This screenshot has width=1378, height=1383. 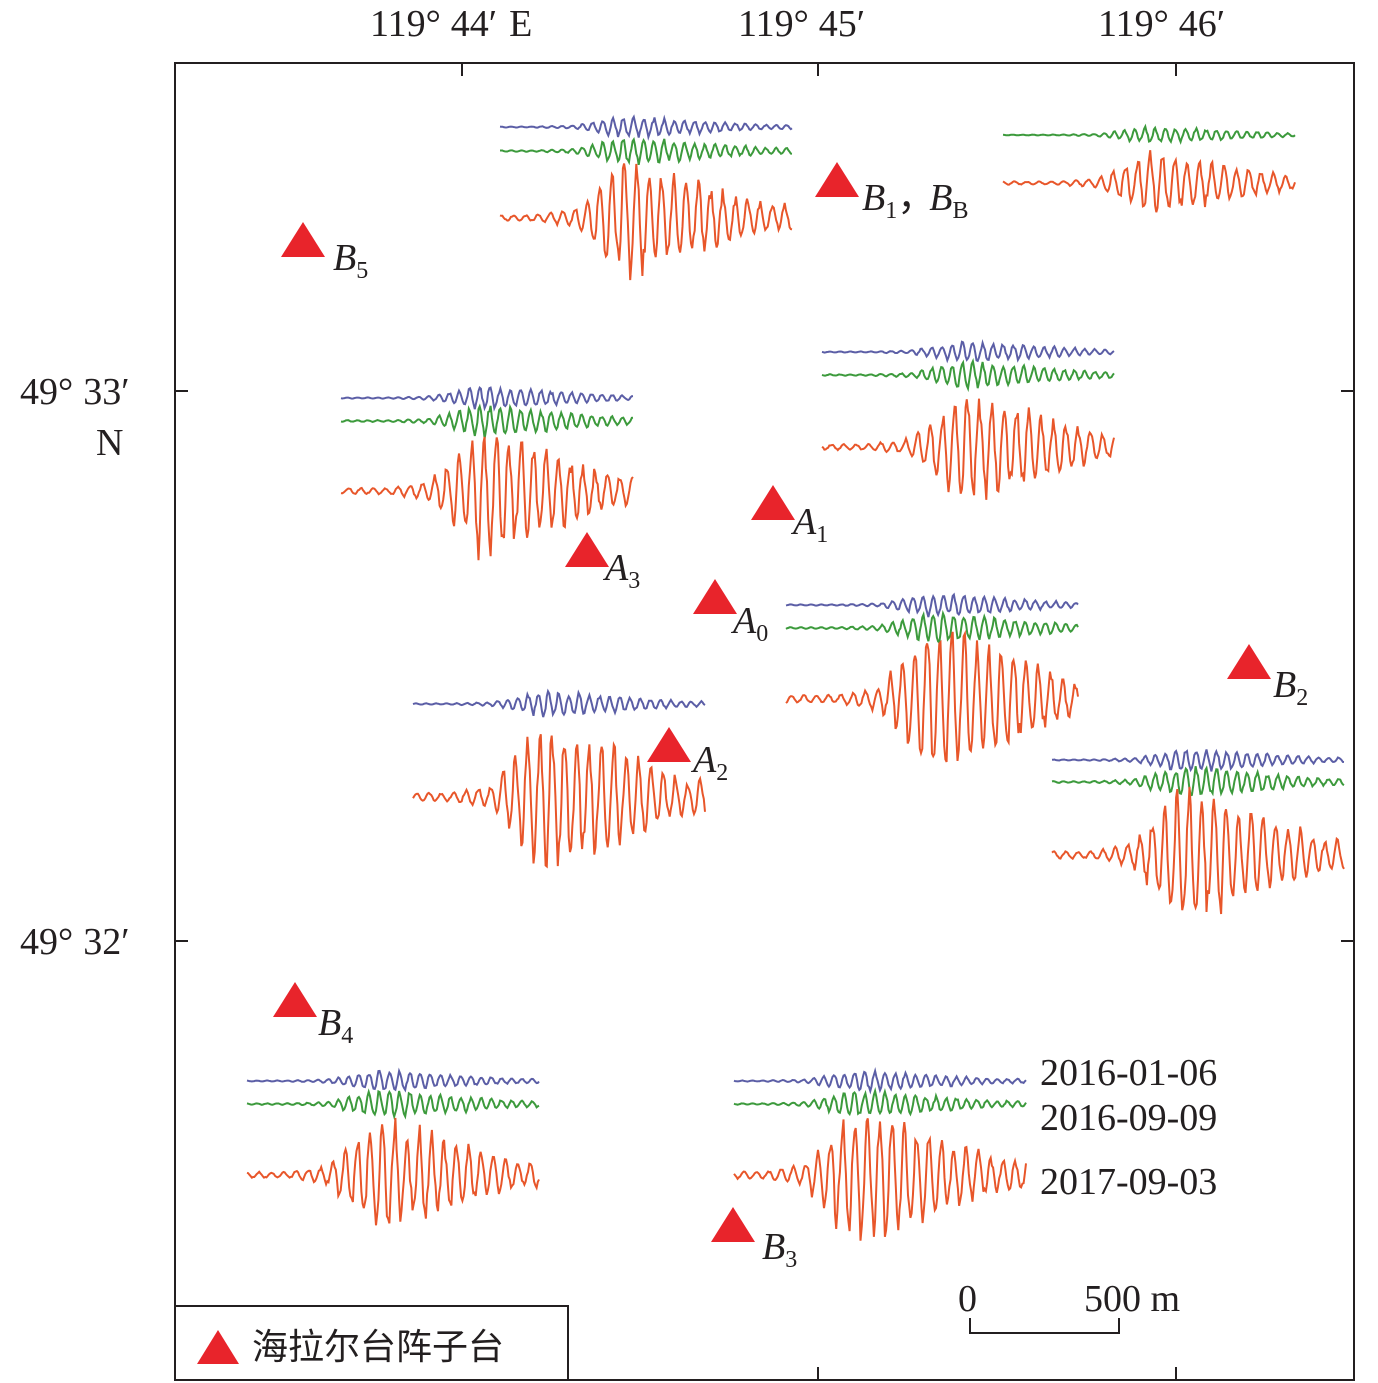 What do you see at coordinates (109, 443) in the screenshot?
I see `lat-label-1-hemisphere: N` at bounding box center [109, 443].